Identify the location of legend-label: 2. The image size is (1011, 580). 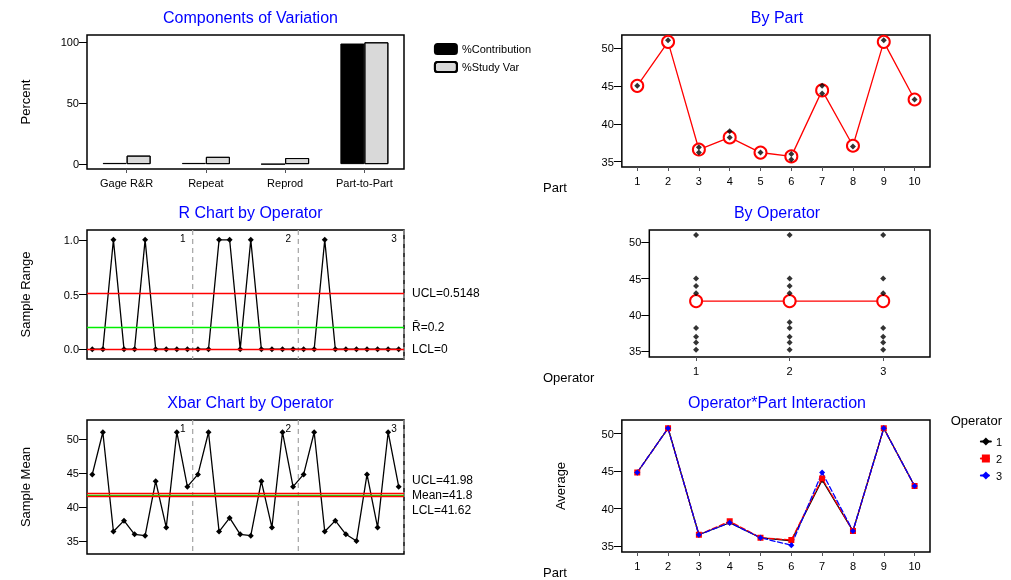
(999, 458).